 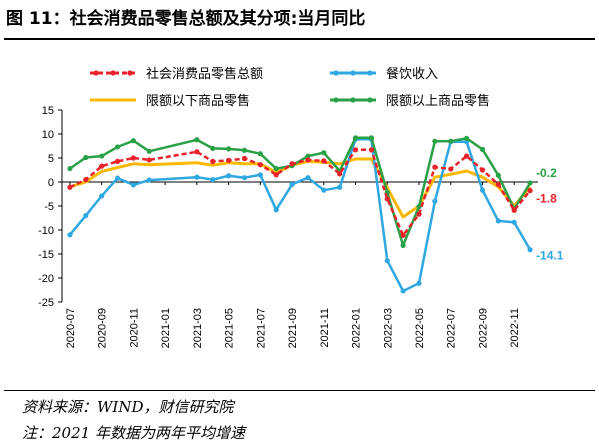 I want to click on x-tick-label: 2022-11, so click(x=515, y=328).